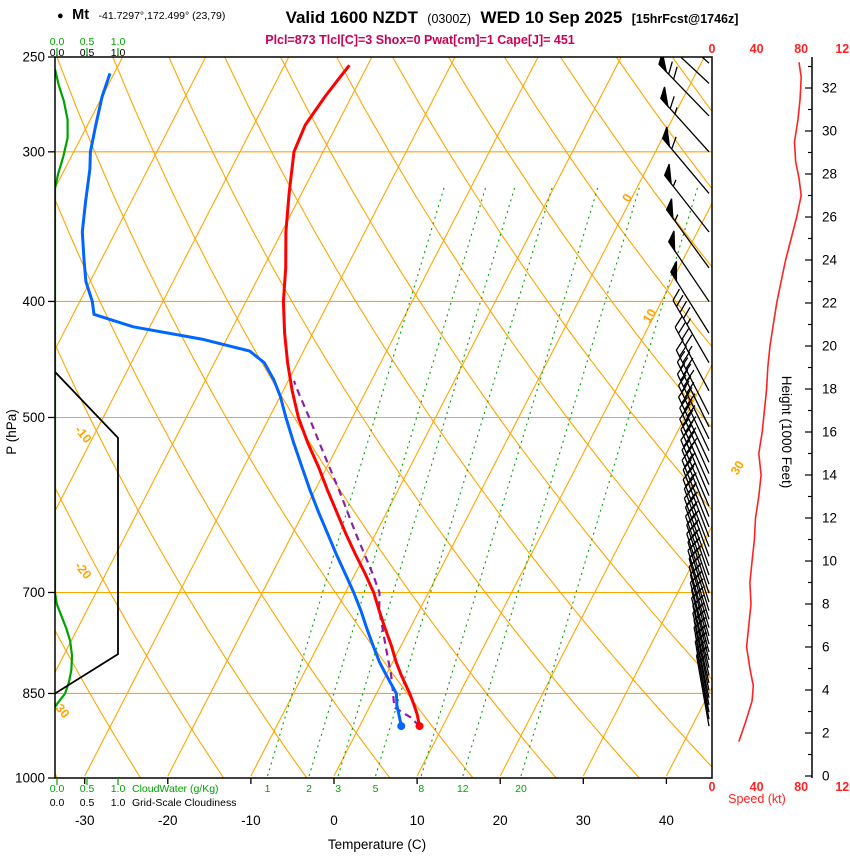  What do you see at coordinates (377, 844) in the screenshot?
I see `temperature-axis-label: Temperature (C)` at bounding box center [377, 844].